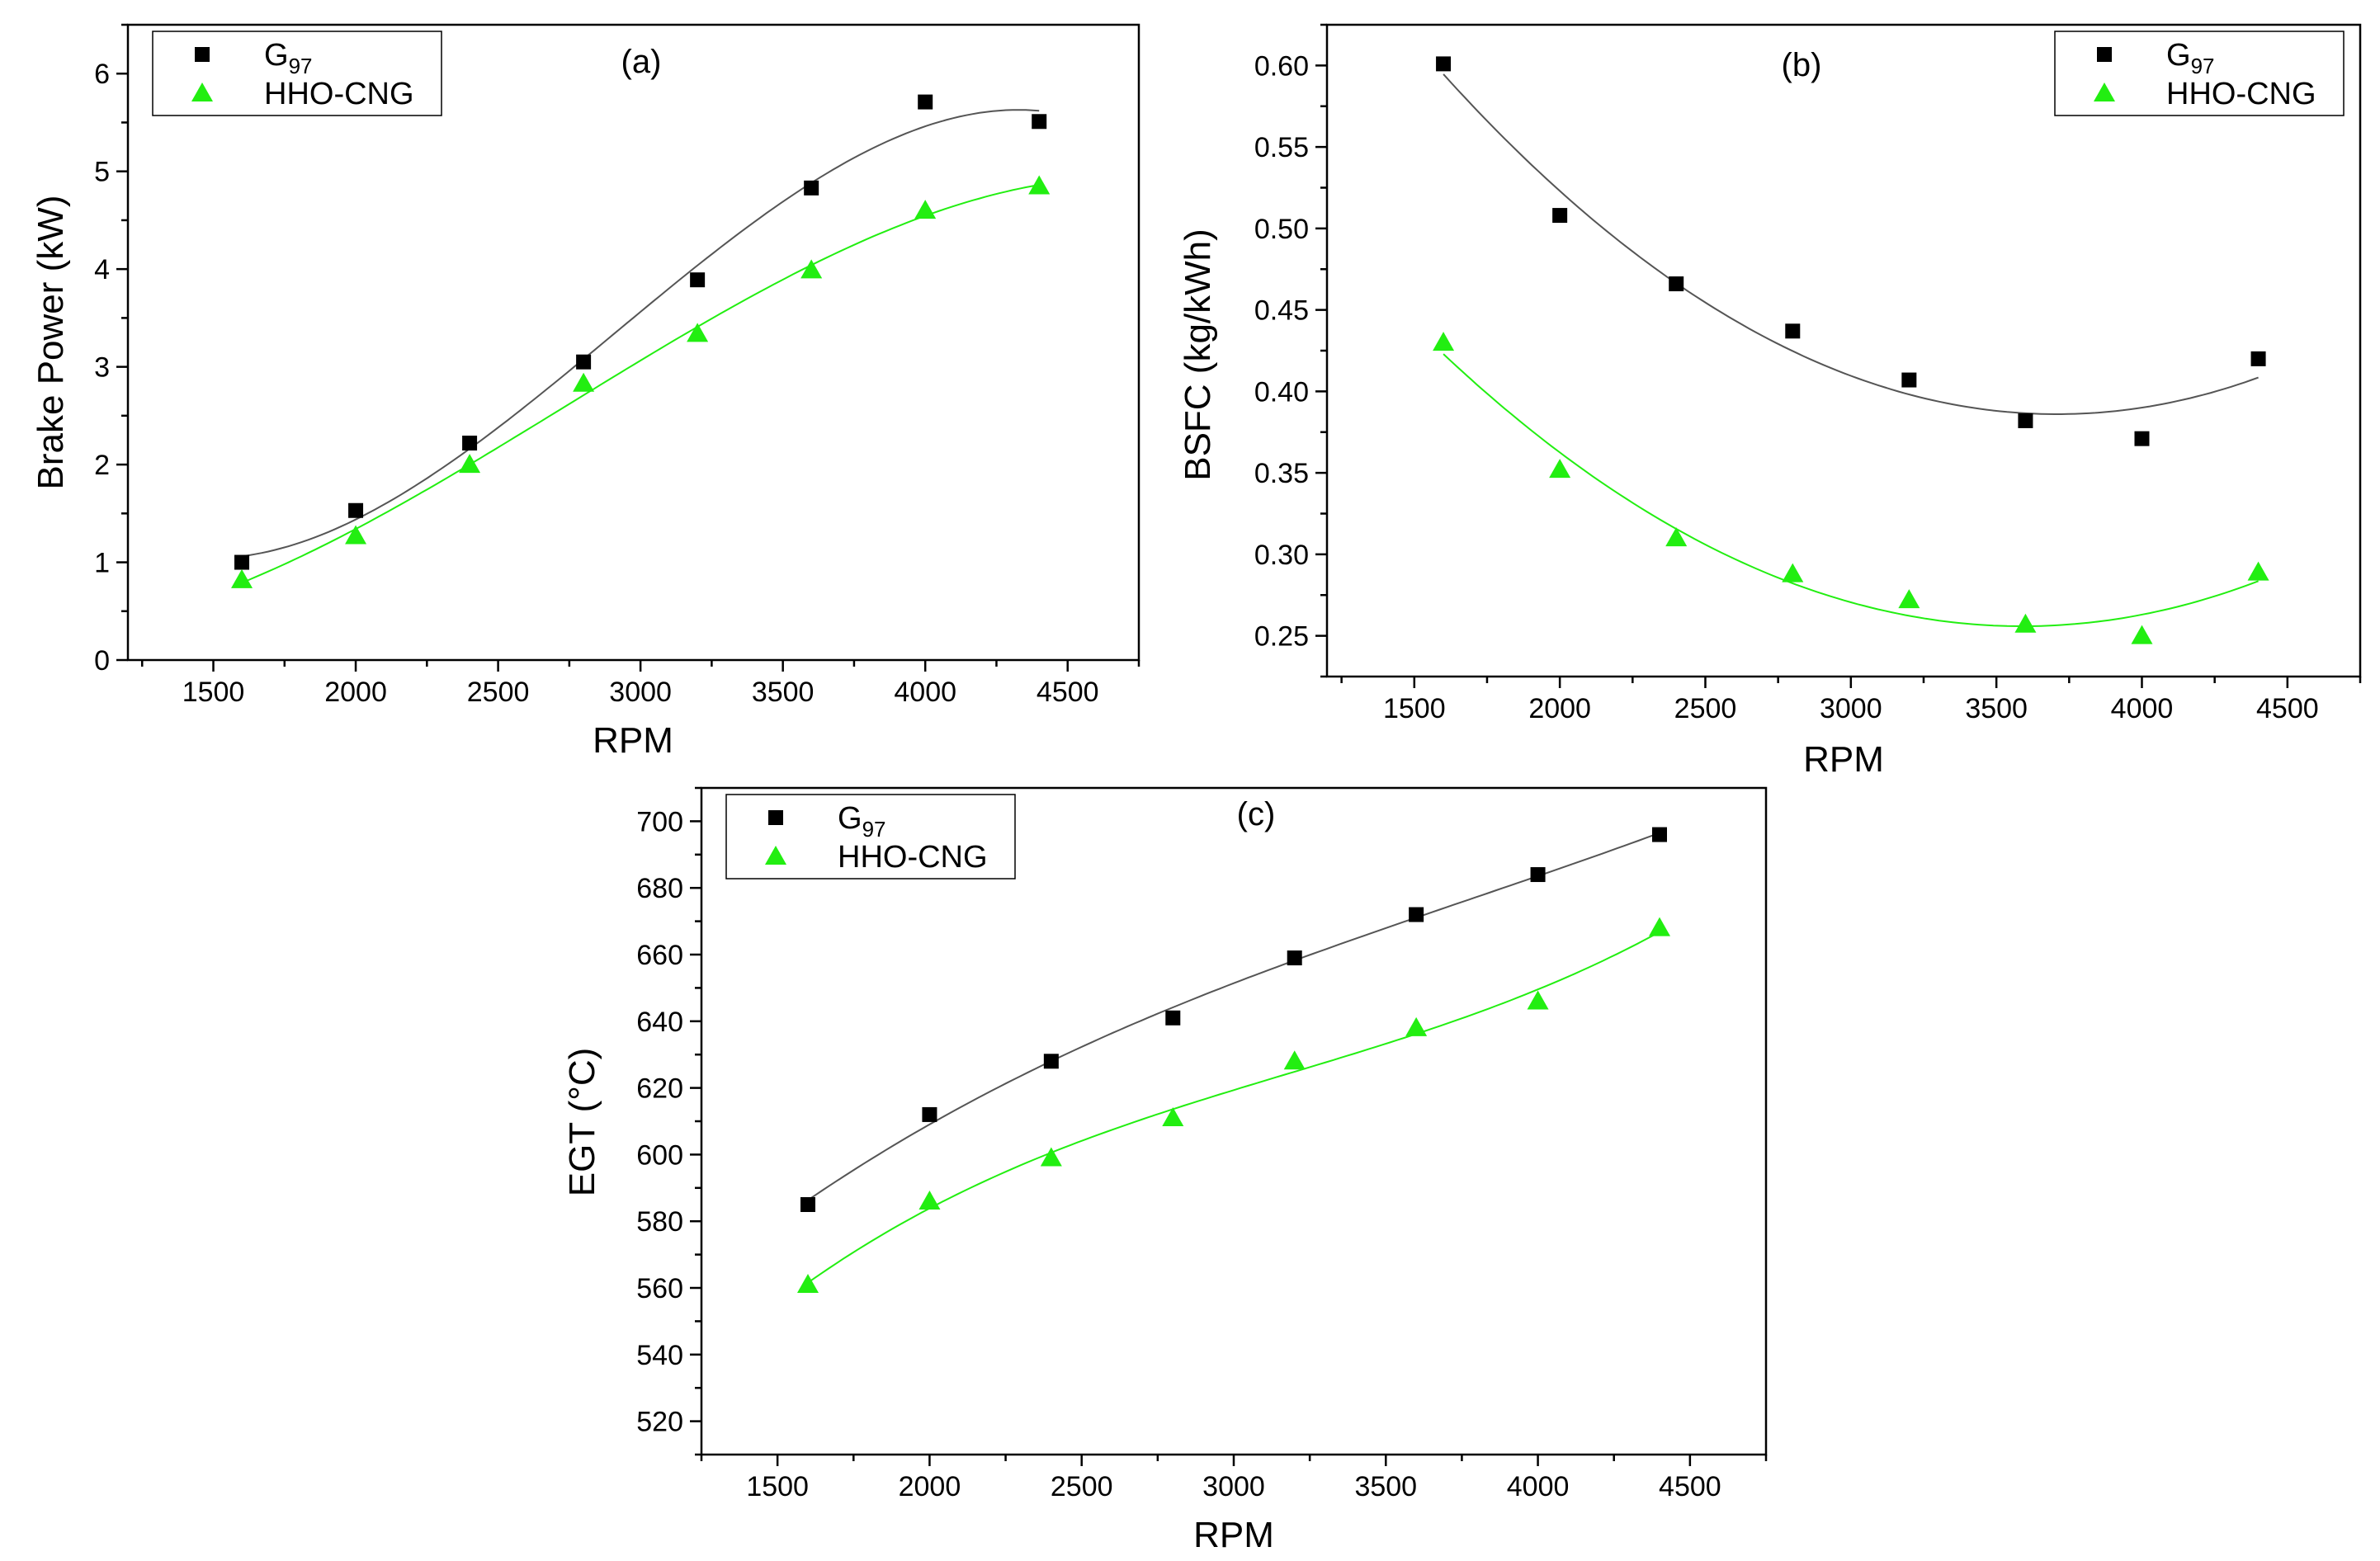  What do you see at coordinates (102, 465) in the screenshot?
I see `y-tick-label: 2` at bounding box center [102, 465].